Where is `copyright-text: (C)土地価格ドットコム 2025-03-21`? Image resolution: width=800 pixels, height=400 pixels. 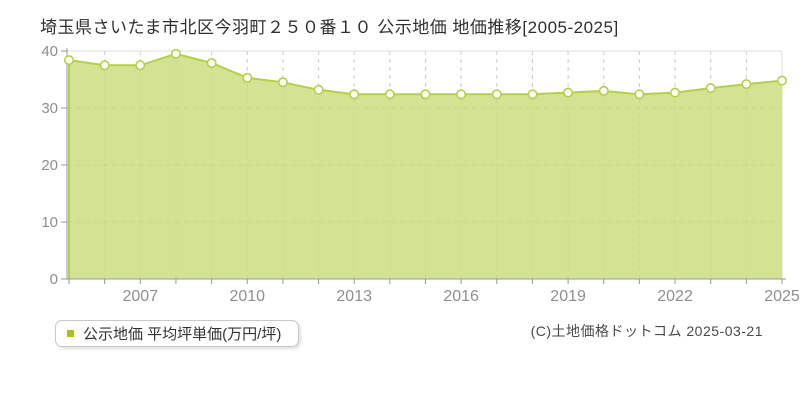 copyright-text: (C)土地価格ドットコム 2025-03-21 is located at coordinates (646, 331).